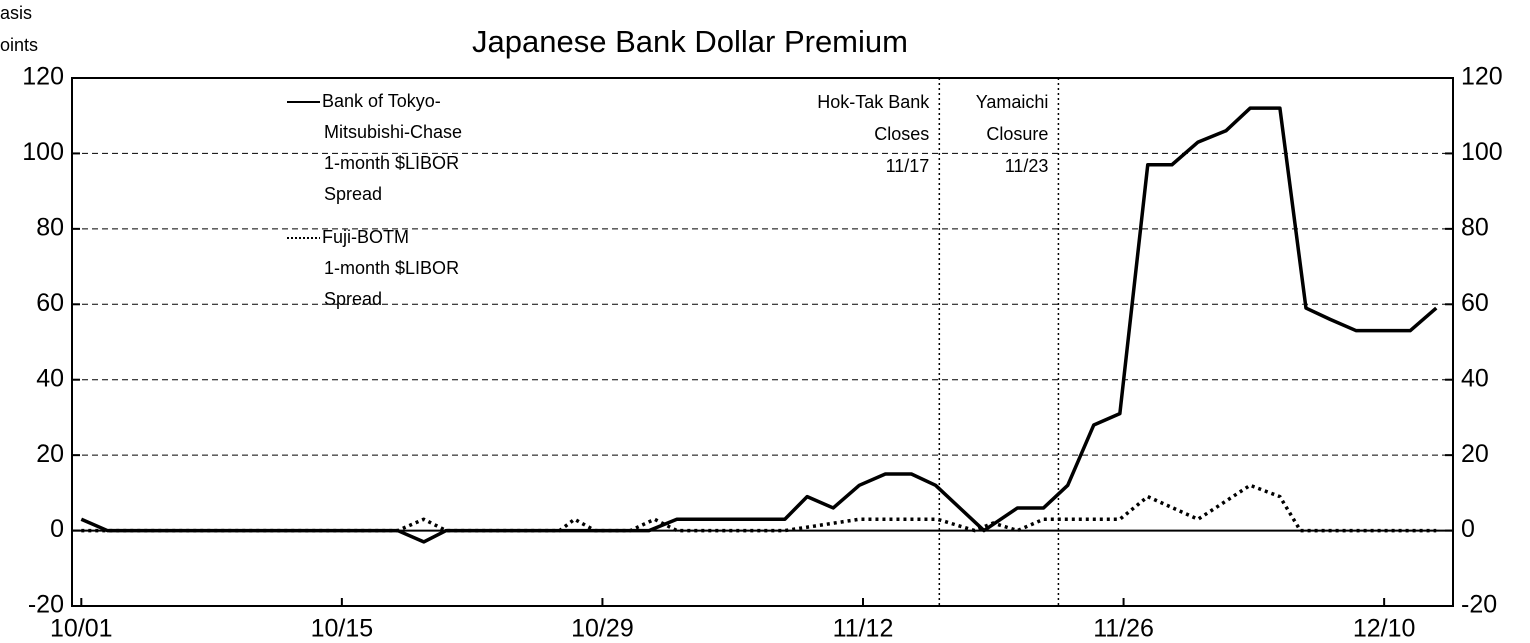 Image resolution: width=1530 pixels, height=643 pixels. I want to click on annotation: Closes, so click(901, 134).